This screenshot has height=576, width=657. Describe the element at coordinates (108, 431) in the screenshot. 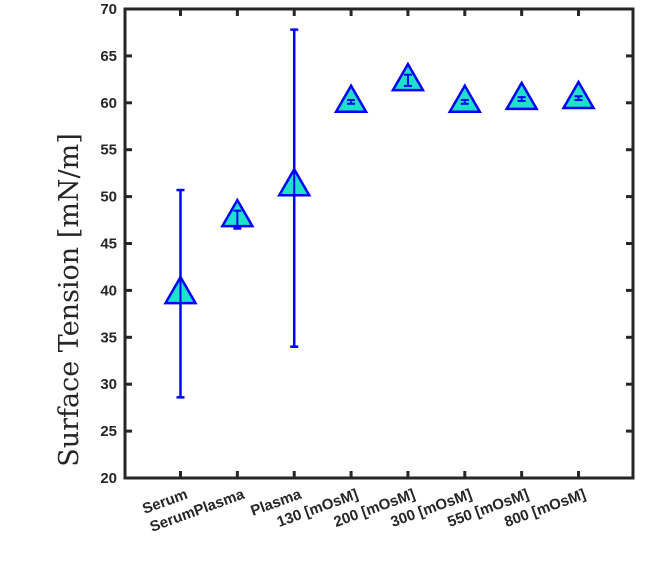

I see `y-tick-label: 25` at that location.